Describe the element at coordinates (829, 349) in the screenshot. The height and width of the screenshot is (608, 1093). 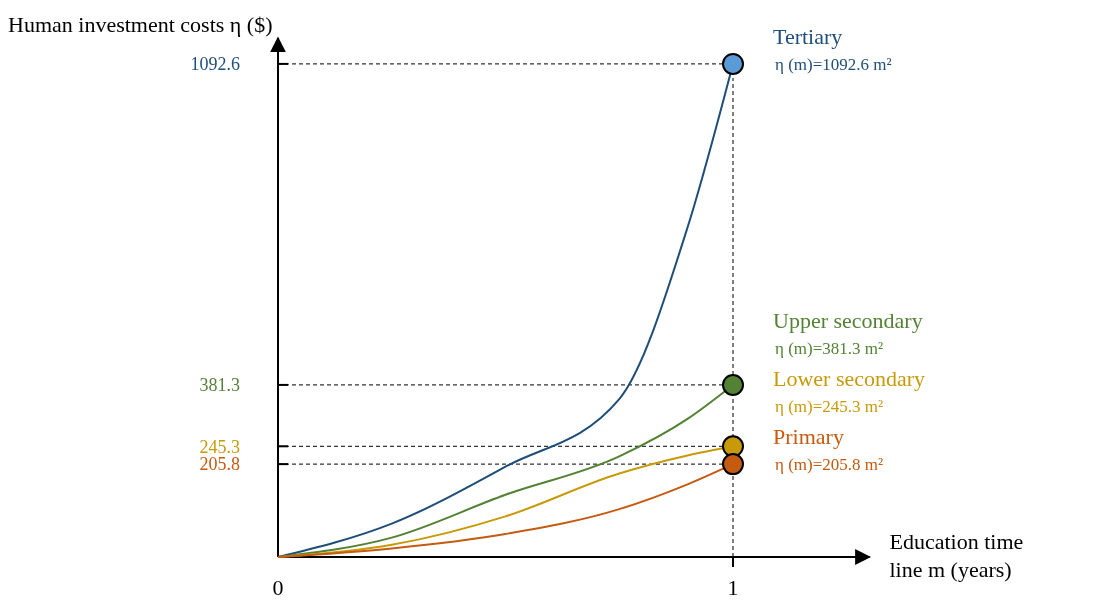
I see `annotation: η (m)=381.3 m²` at that location.